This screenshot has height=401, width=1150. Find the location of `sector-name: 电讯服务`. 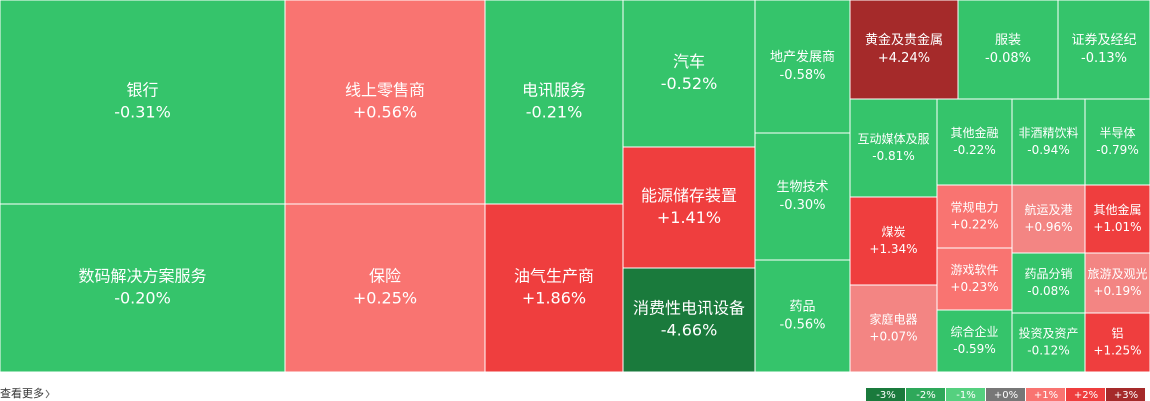

sector-name: 电讯服务 is located at coordinates (554, 89).